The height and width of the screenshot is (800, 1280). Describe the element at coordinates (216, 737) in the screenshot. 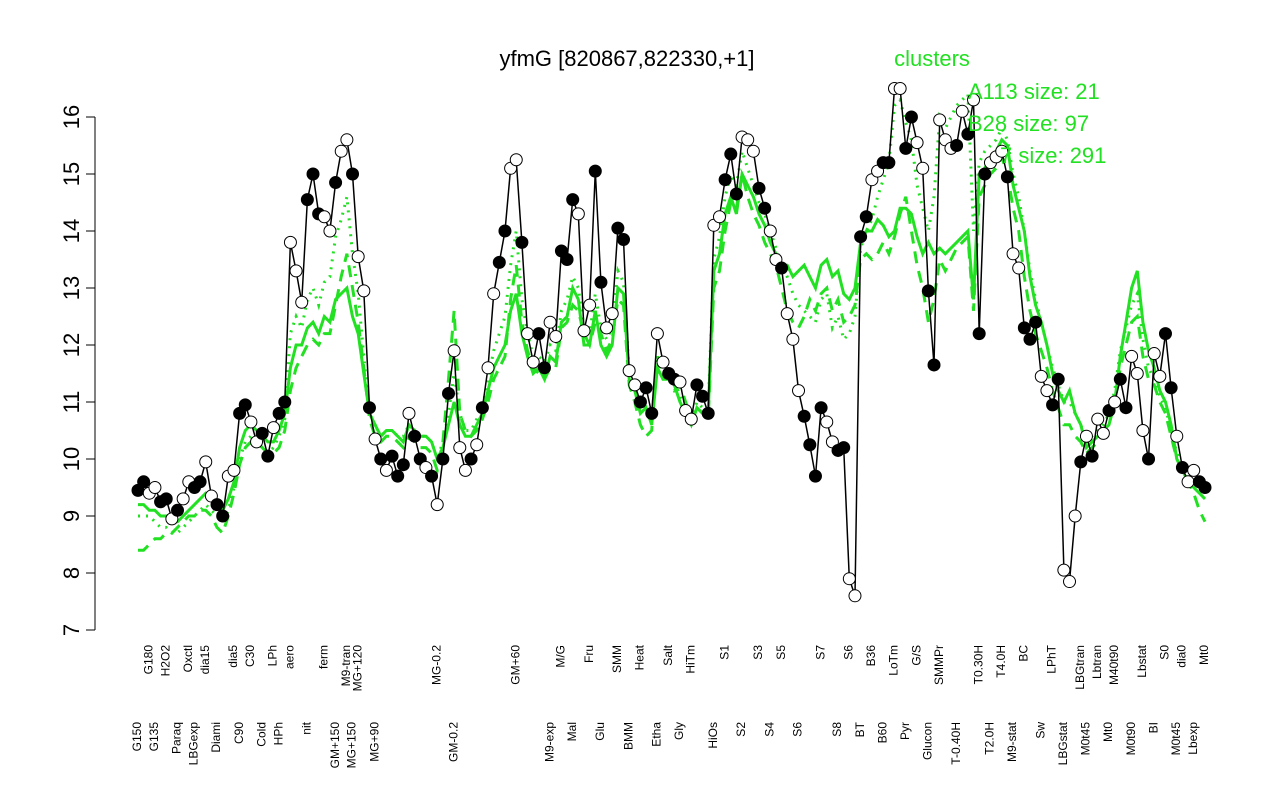

I see `x-tick-label: Diami` at that location.